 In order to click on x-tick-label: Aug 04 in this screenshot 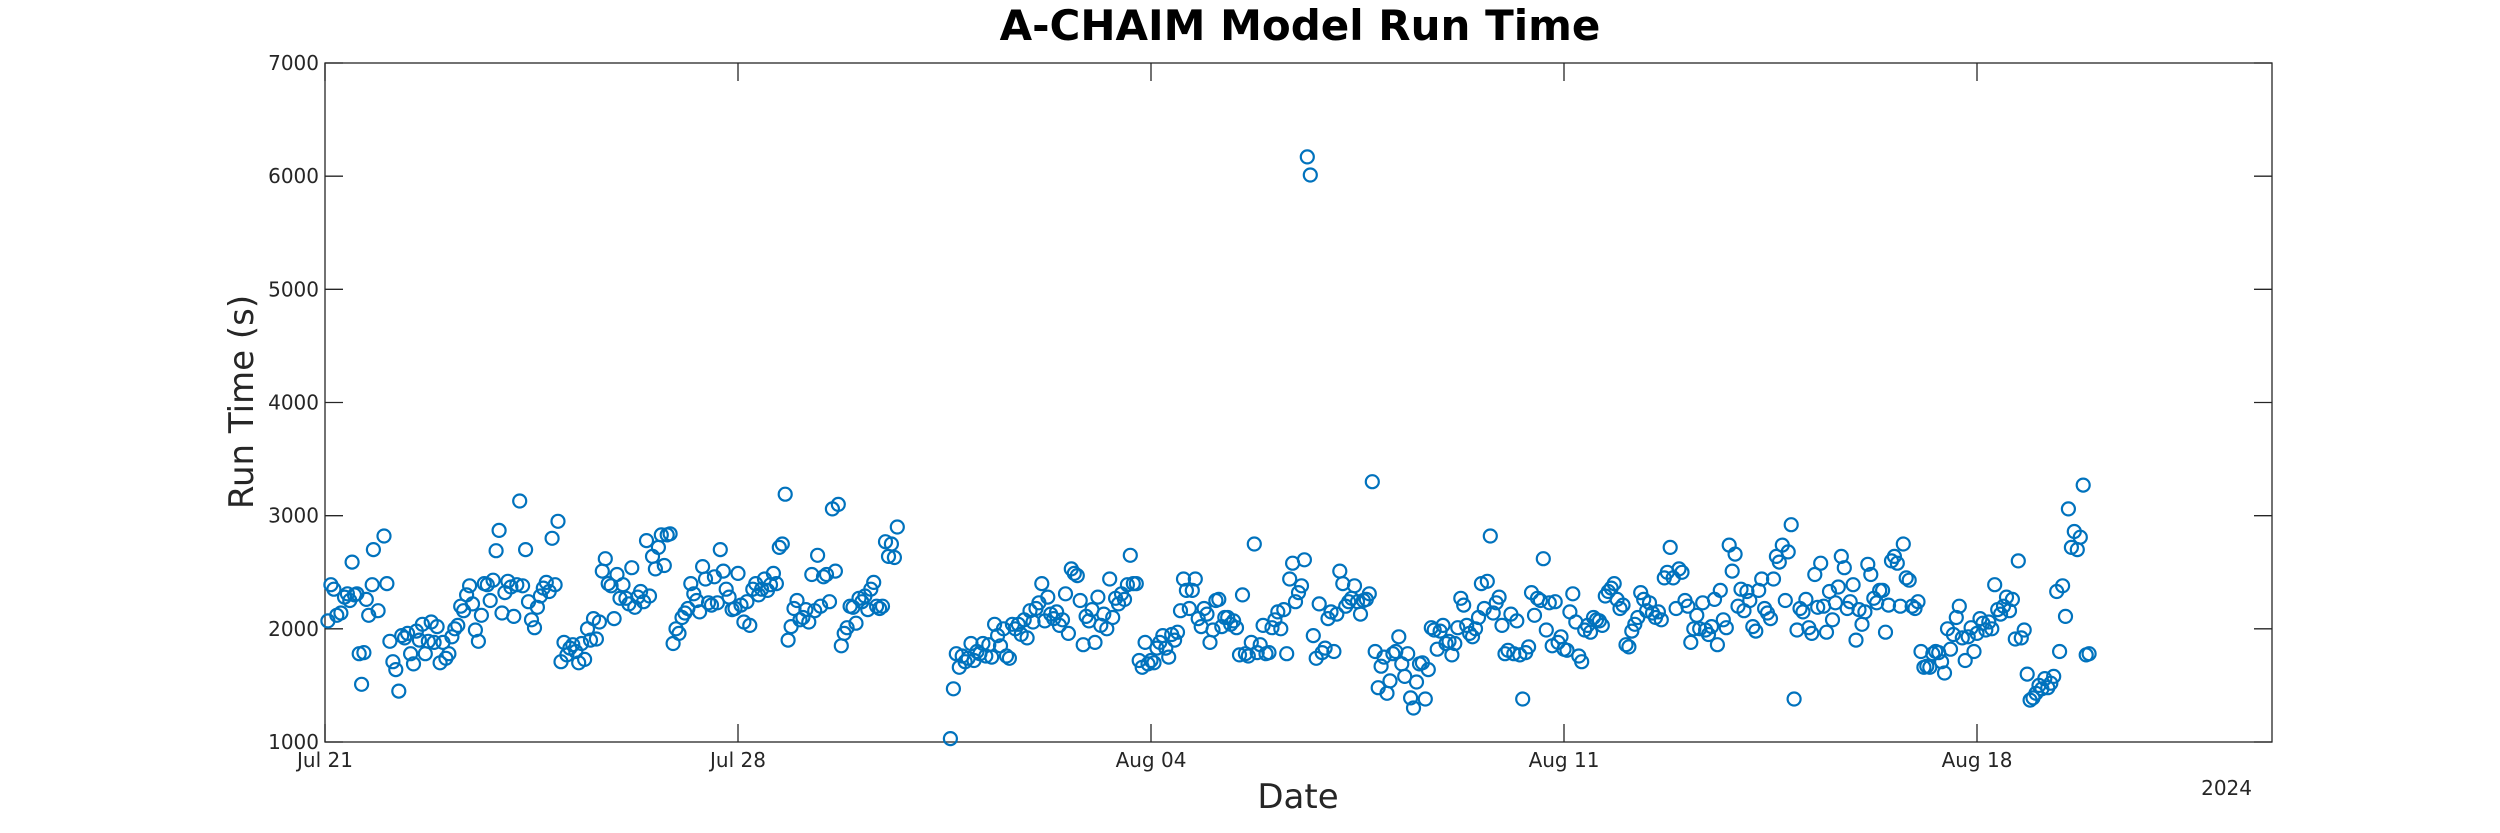, I will do `click(1151, 760)`.